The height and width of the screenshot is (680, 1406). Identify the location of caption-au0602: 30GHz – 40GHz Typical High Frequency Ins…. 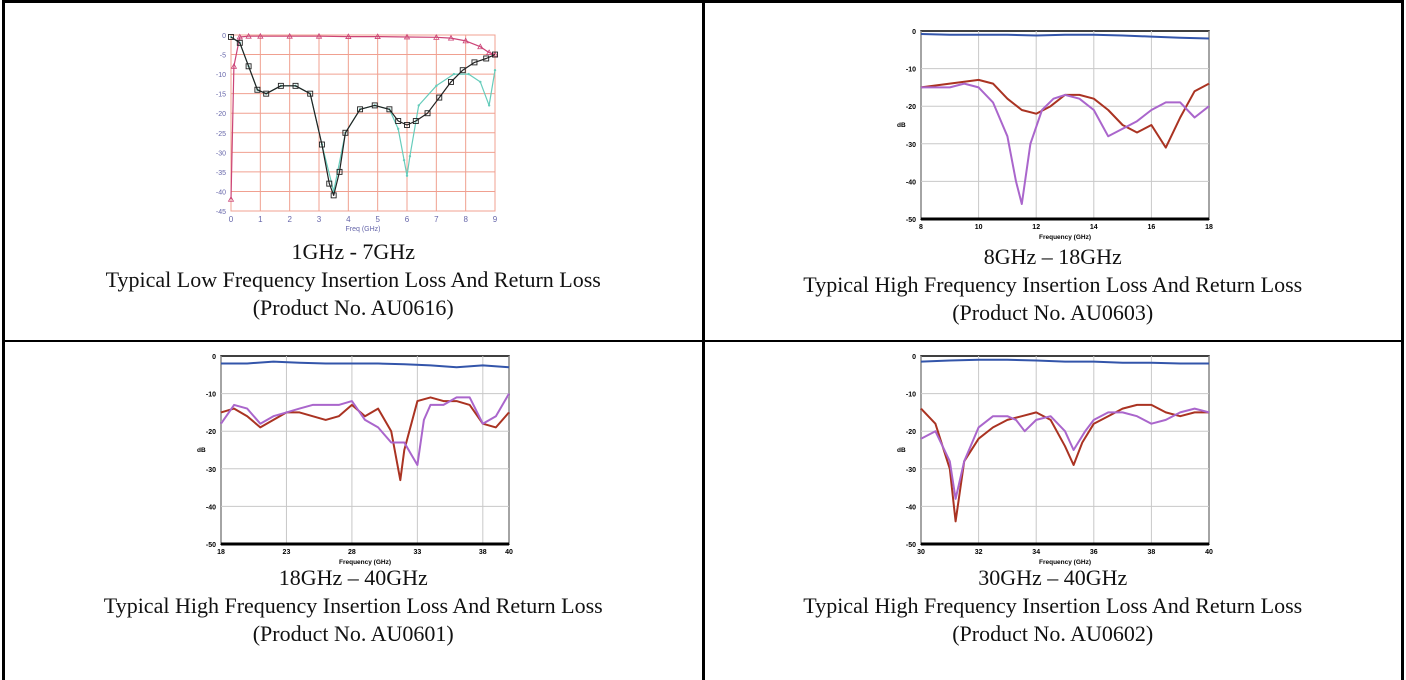
(1053, 606).